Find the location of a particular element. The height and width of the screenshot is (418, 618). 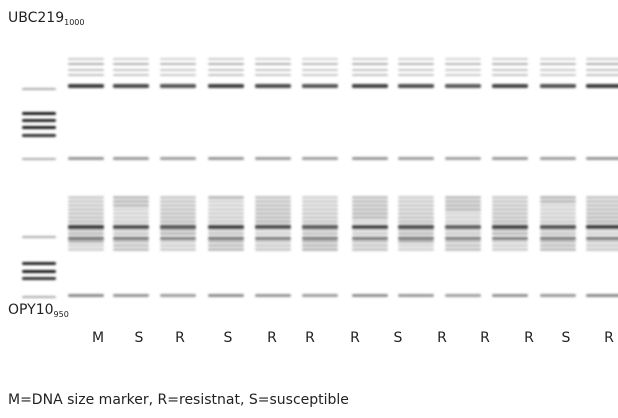

top-label: UBC2191000 is located at coordinates (46, 18).